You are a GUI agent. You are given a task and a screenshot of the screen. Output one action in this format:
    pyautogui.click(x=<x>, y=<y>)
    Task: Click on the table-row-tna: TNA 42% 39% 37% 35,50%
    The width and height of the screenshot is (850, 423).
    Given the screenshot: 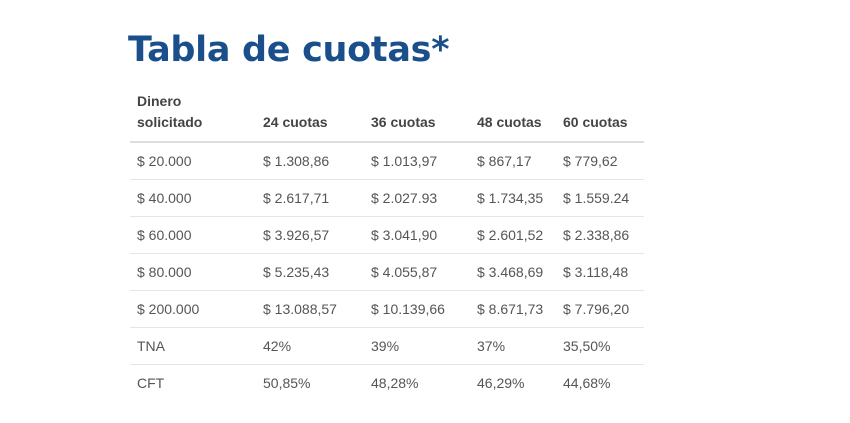 What is the action you would take?
    pyautogui.click(x=387, y=346)
    